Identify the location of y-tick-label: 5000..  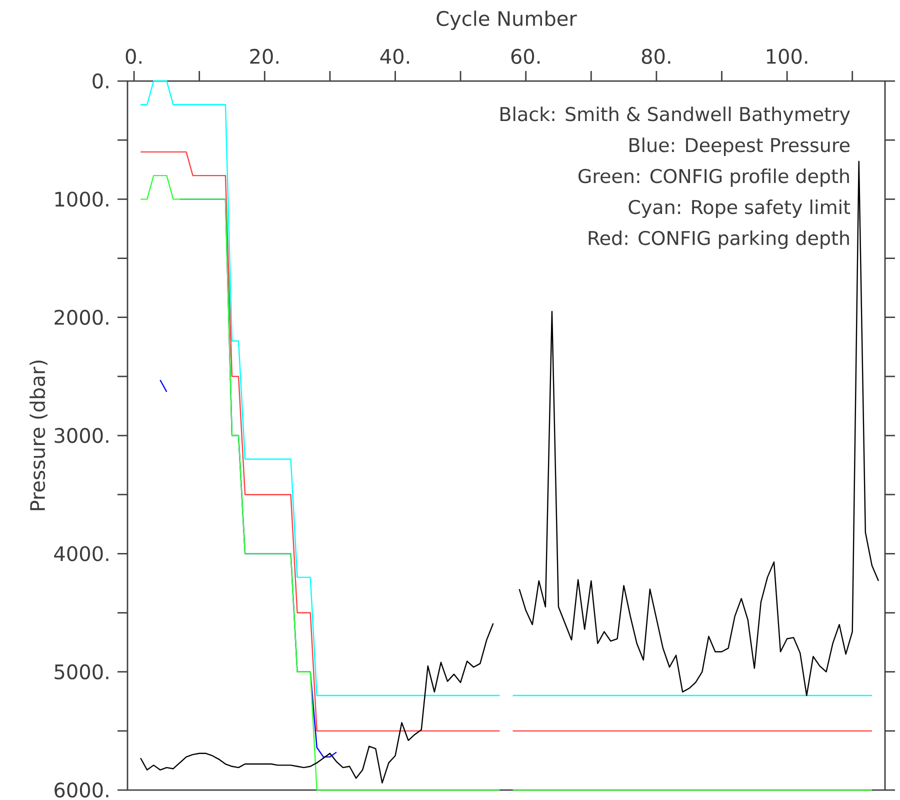
(81, 672).